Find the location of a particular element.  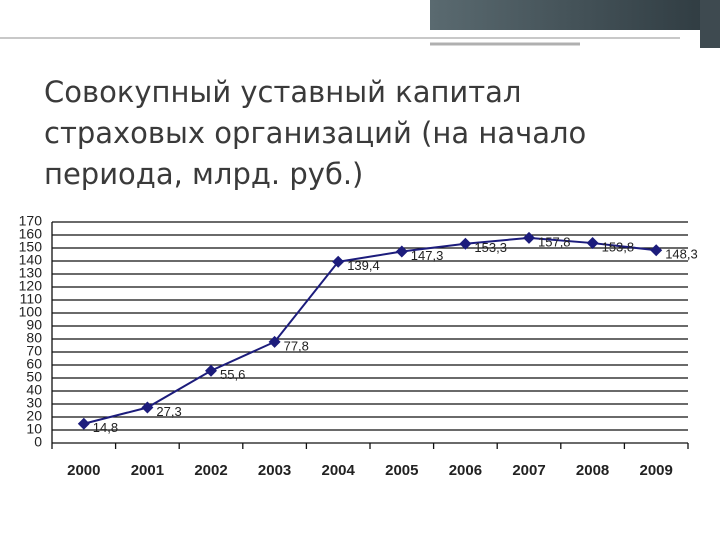

x-tick-label: 2001 is located at coordinates (147, 470).